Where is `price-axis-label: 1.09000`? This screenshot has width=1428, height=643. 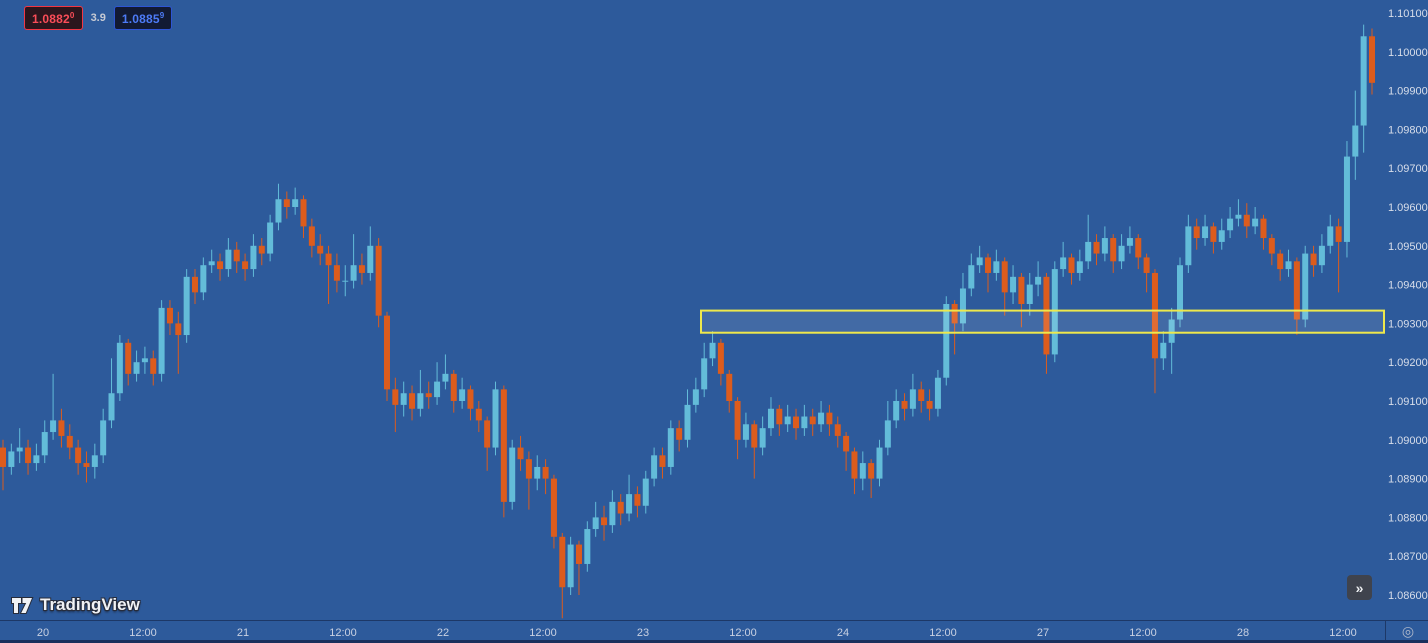
price-axis-label: 1.09000 is located at coordinates (1408, 441).